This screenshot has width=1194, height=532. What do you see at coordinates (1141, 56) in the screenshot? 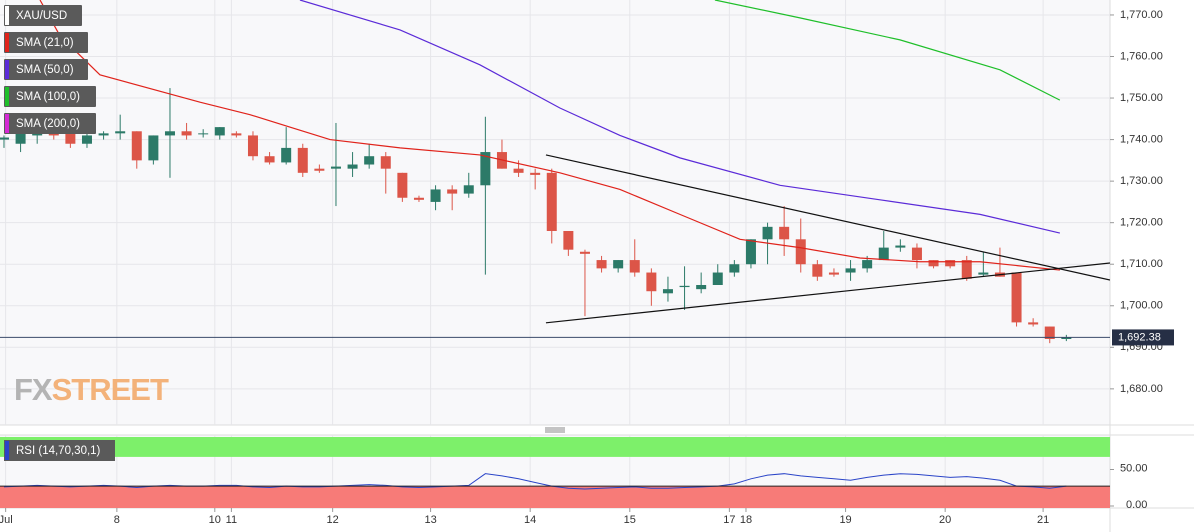
I see `y-tick-label: 1,760.00` at bounding box center [1141, 56].